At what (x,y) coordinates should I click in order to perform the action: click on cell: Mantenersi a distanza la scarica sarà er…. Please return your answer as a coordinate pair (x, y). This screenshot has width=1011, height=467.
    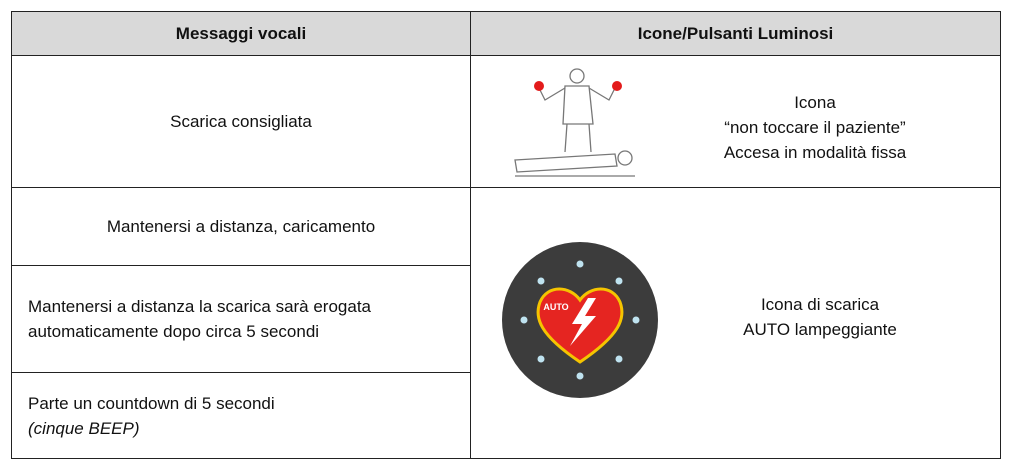
    Looking at the image, I should click on (241, 319).